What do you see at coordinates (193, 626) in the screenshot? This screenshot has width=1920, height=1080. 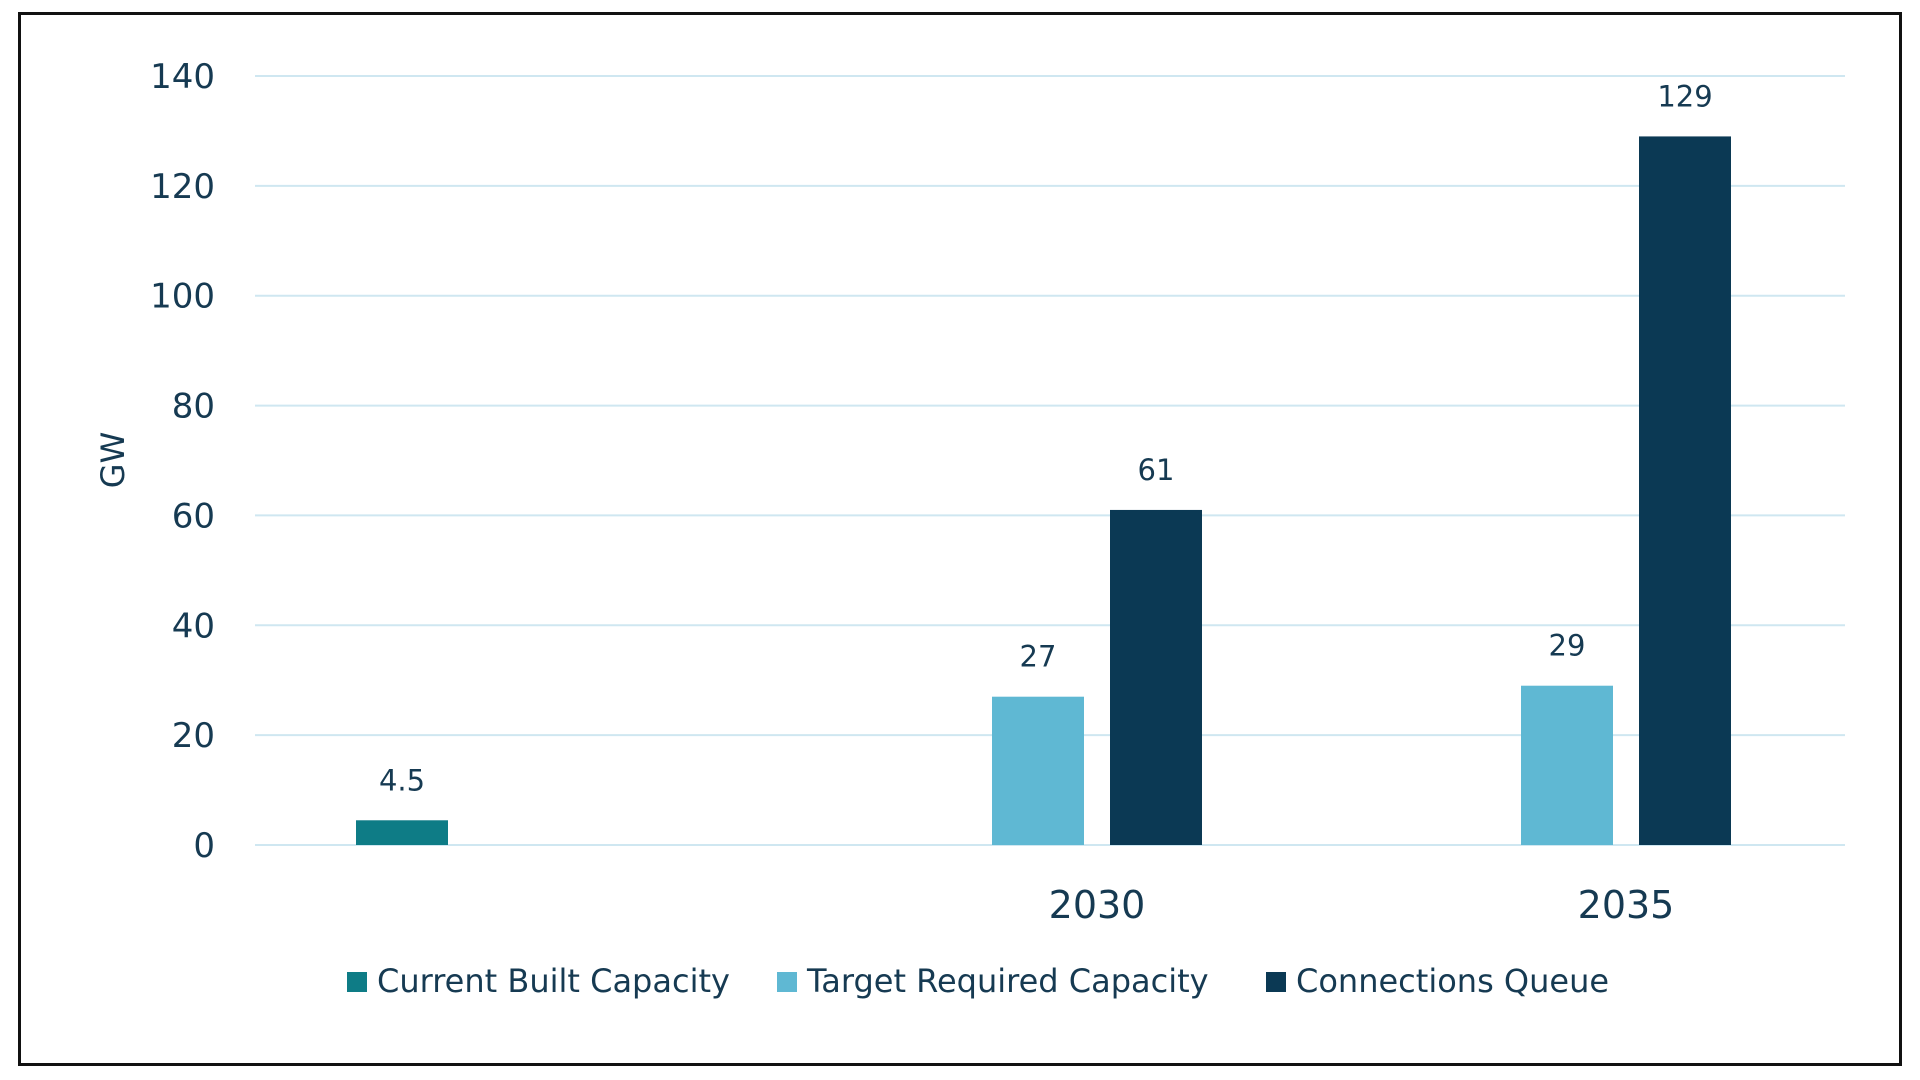 I see `y-tick-label-40: 40` at bounding box center [193, 626].